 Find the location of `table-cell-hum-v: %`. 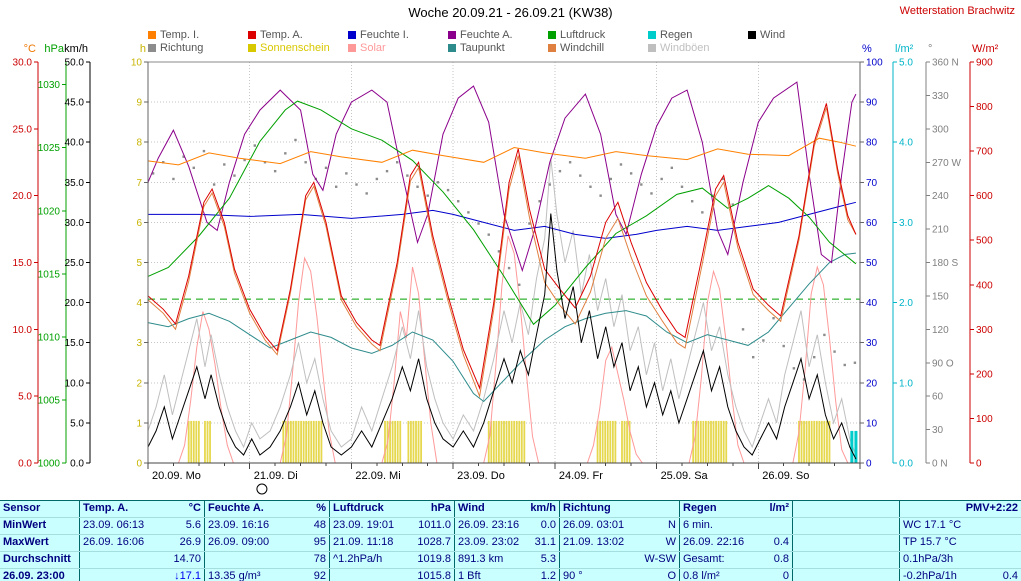

table-cell-hum-v: % is located at coordinates (310, 509).